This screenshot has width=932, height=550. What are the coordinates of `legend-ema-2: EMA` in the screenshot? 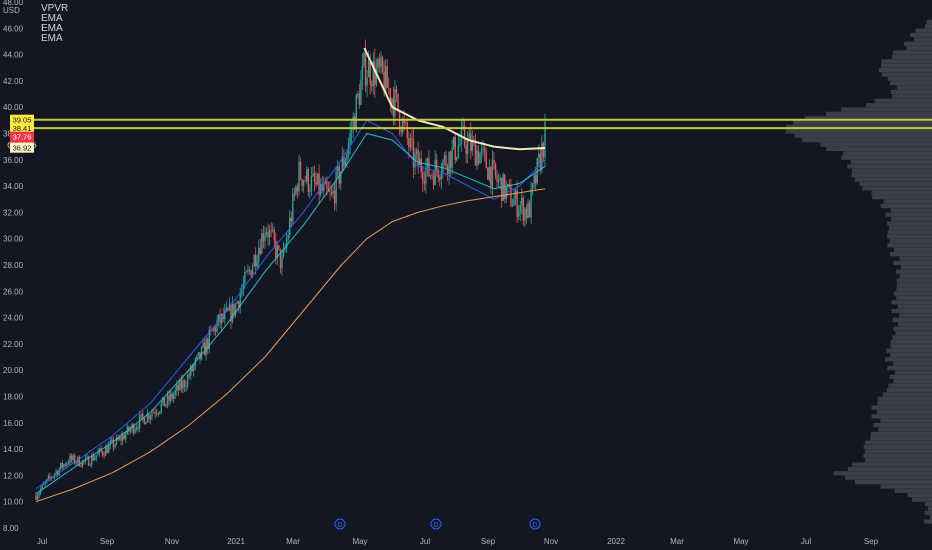 It's located at (52, 28).